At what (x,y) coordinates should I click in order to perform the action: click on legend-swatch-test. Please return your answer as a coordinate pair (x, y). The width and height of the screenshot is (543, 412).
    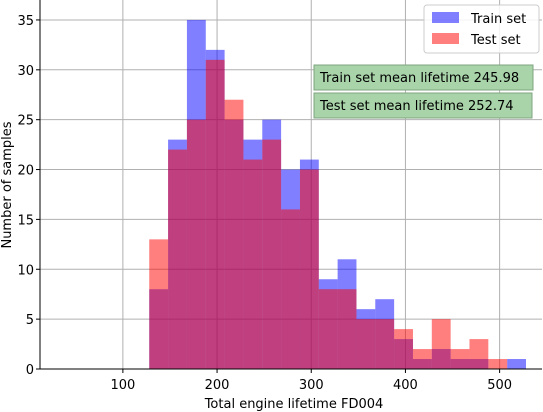
    Looking at the image, I should click on (445, 38).